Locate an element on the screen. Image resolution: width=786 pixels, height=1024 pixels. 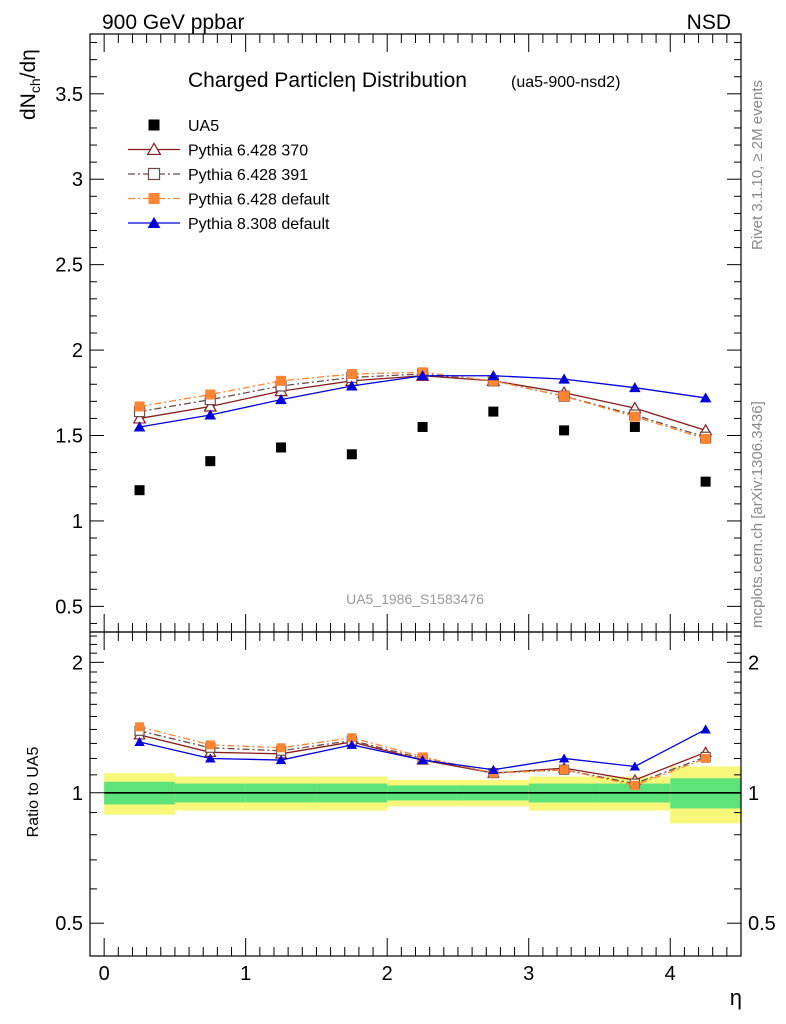
ratio-series is located at coordinates (422, 749).